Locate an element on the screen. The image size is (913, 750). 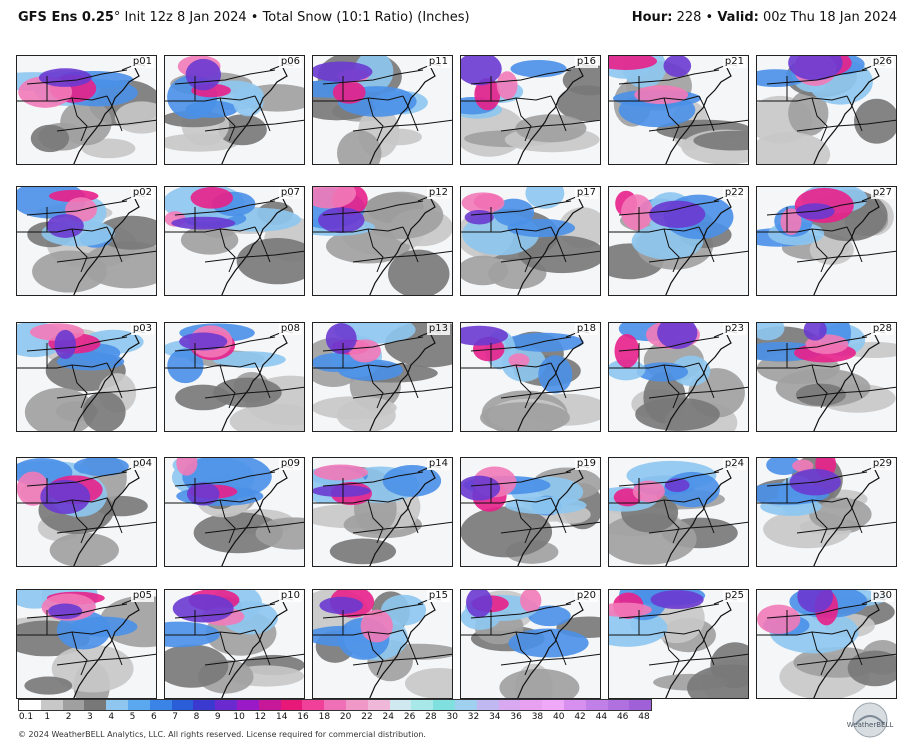
ensemble-map-panel: p14 is located at coordinates (382, 512).